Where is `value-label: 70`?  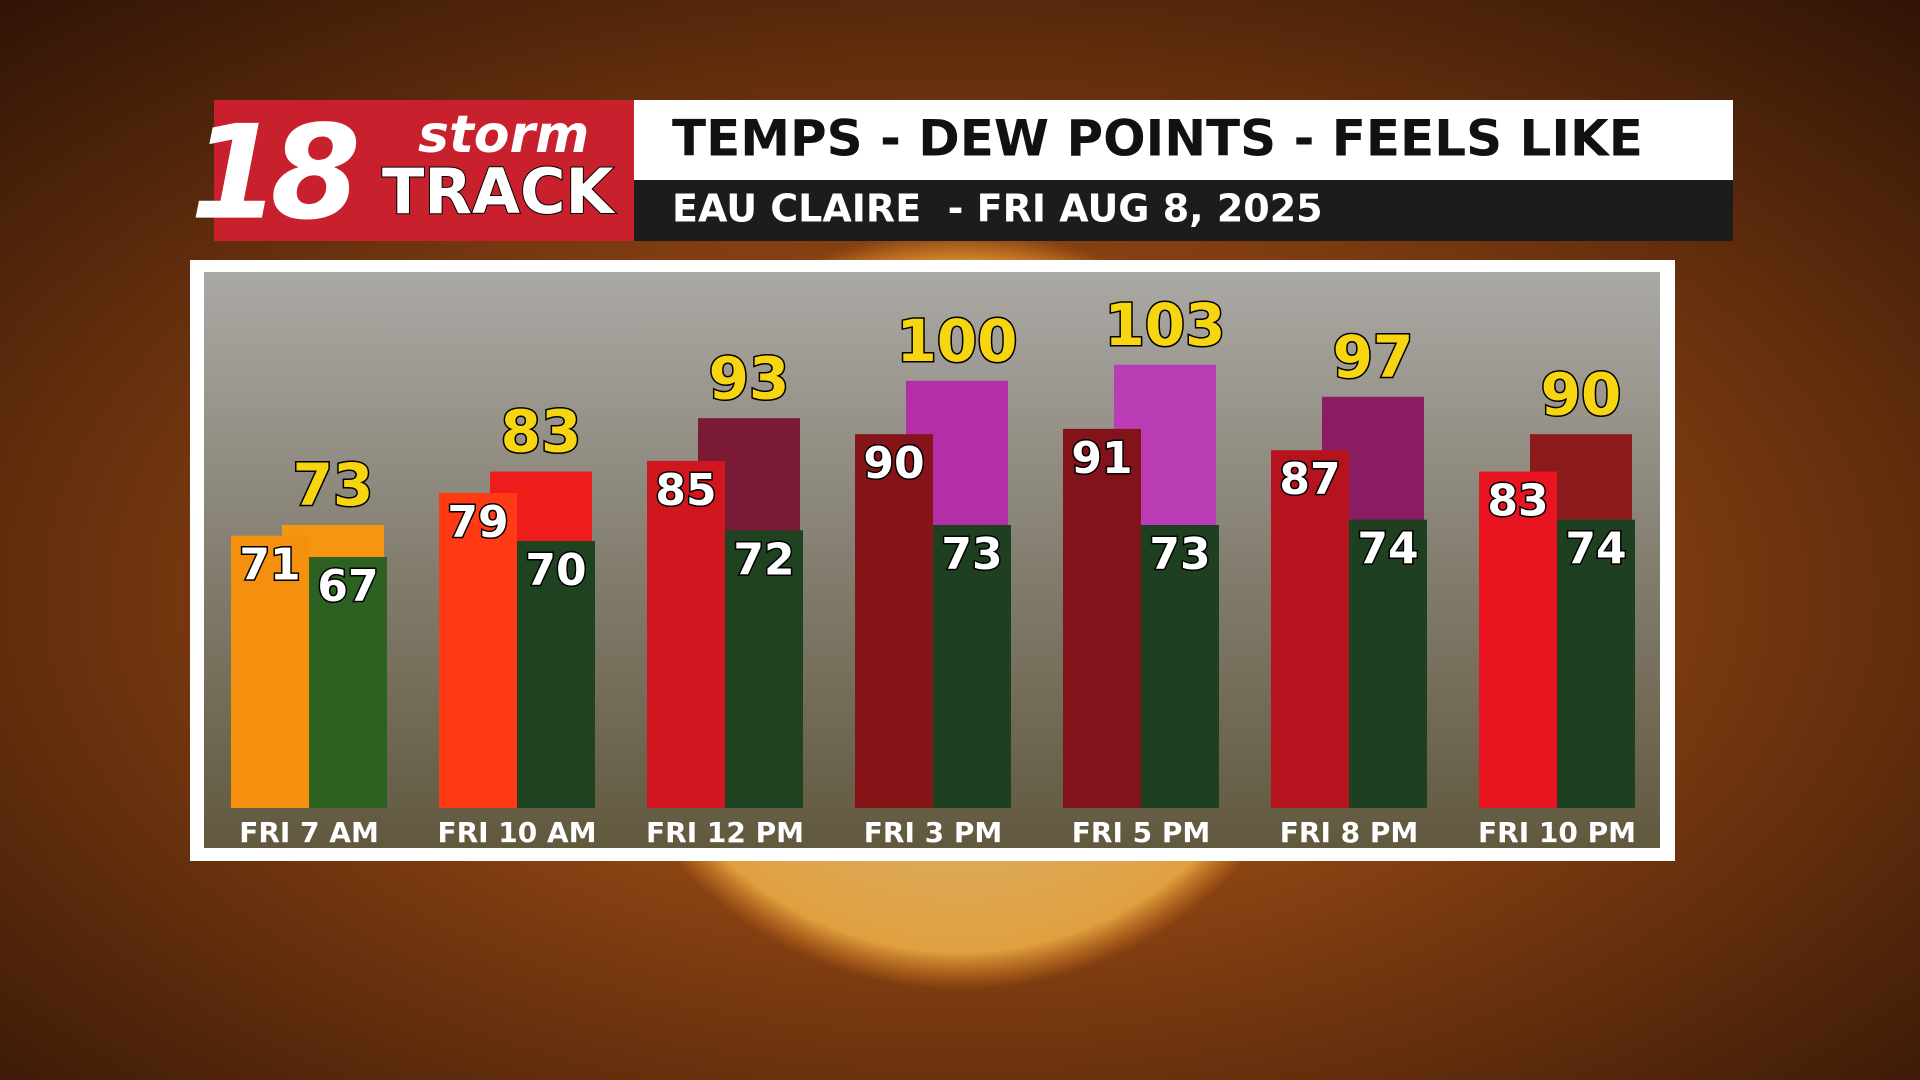 value-label: 70 is located at coordinates (555, 570).